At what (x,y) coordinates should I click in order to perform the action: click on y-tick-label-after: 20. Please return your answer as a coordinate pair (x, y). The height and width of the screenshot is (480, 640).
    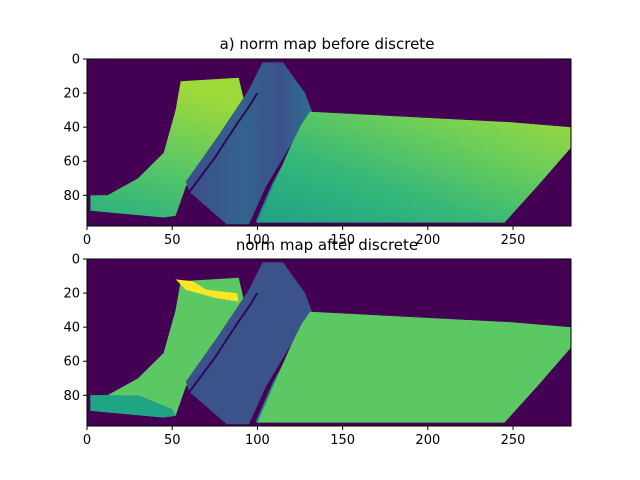
    Looking at the image, I should click on (71, 294).